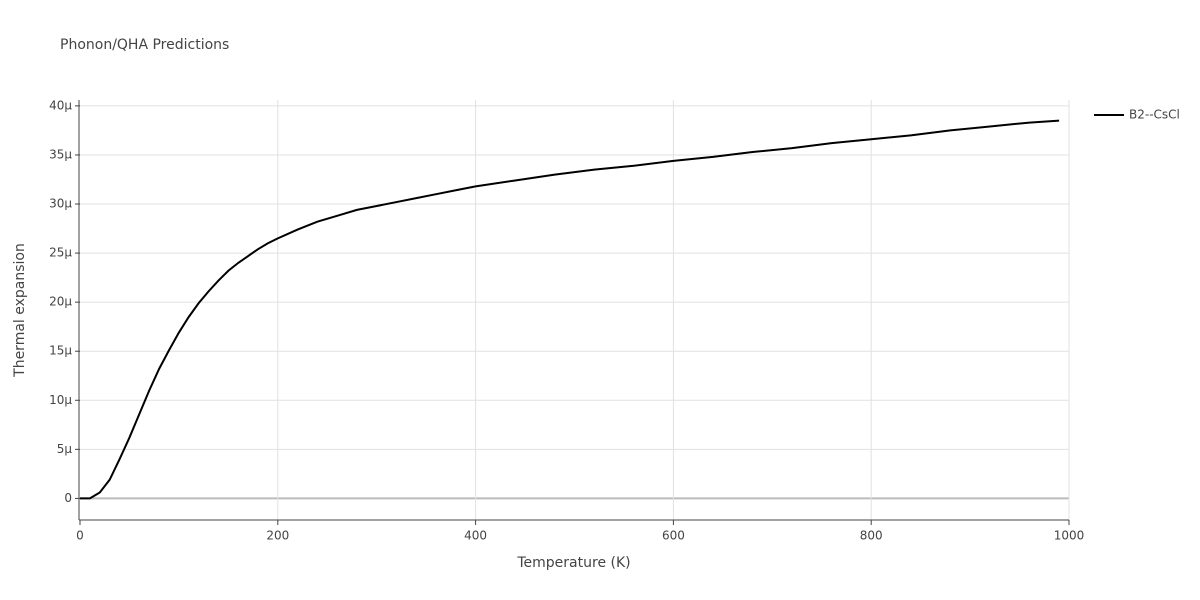  Describe the element at coordinates (65, 449) in the screenshot. I see `y-tick-label: 5μ` at that location.